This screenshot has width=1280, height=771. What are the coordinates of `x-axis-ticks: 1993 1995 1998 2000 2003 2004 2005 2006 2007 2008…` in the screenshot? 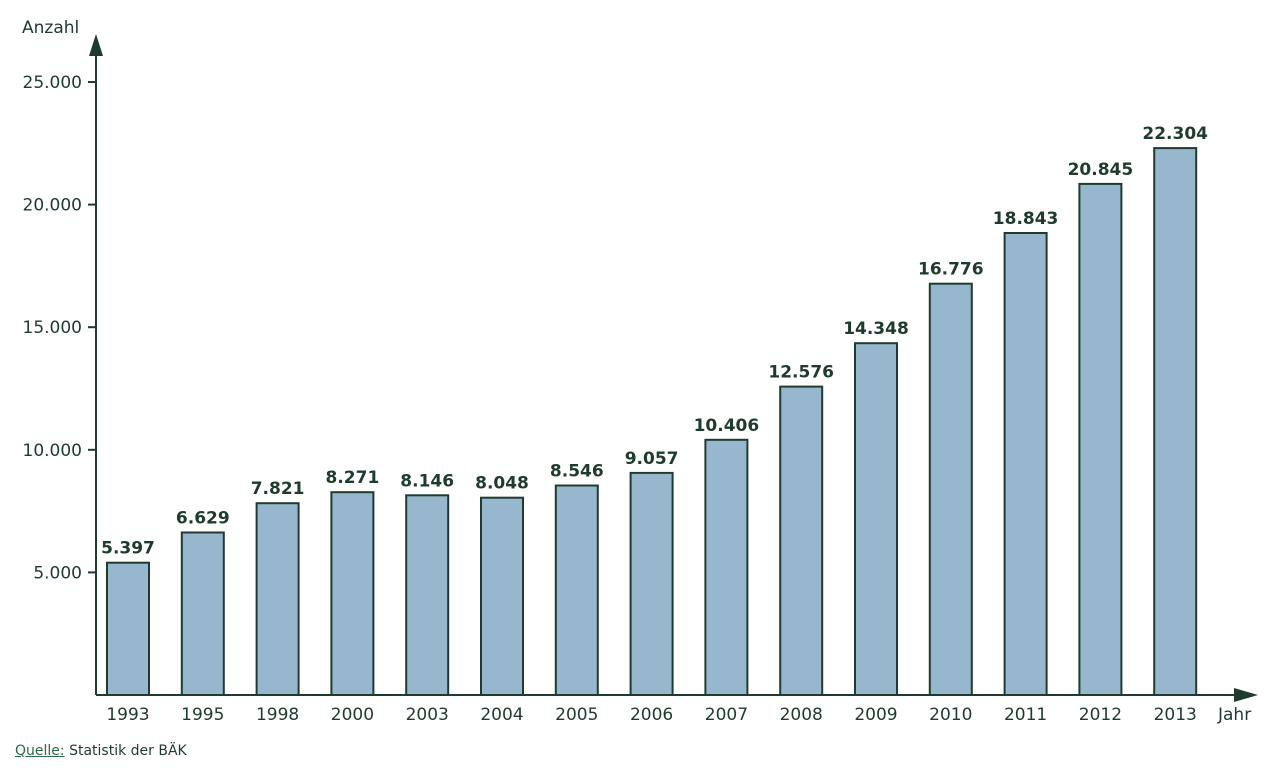 It's located at (651, 715).